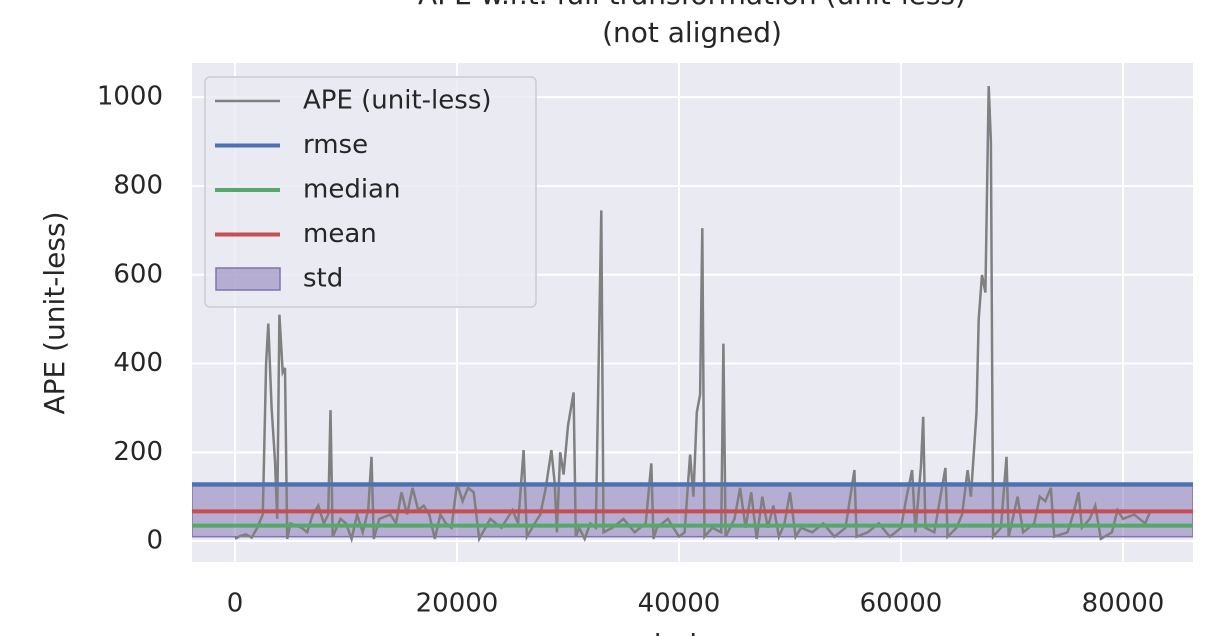  What do you see at coordinates (138, 185) in the screenshot?
I see `y-tick-label: 800` at bounding box center [138, 185].